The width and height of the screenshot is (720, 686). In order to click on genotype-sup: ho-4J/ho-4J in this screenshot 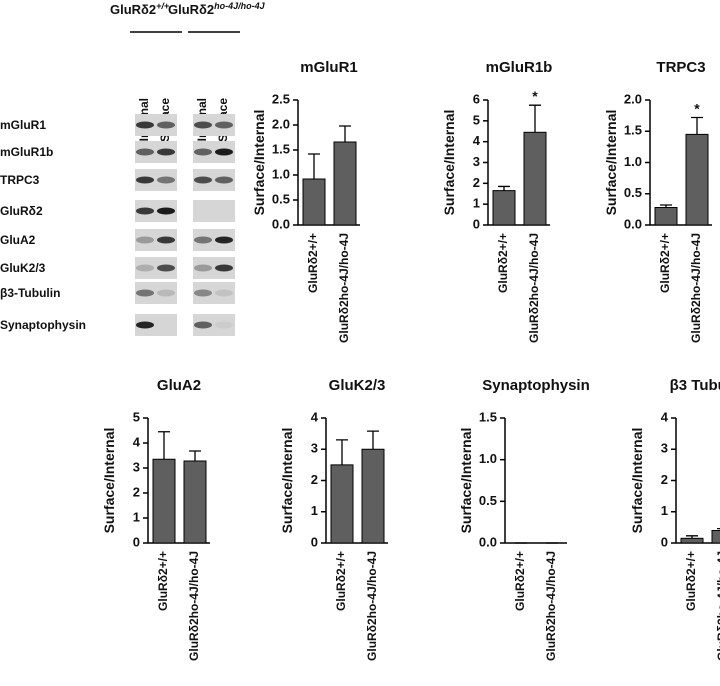, I will do `click(240, 6)`.